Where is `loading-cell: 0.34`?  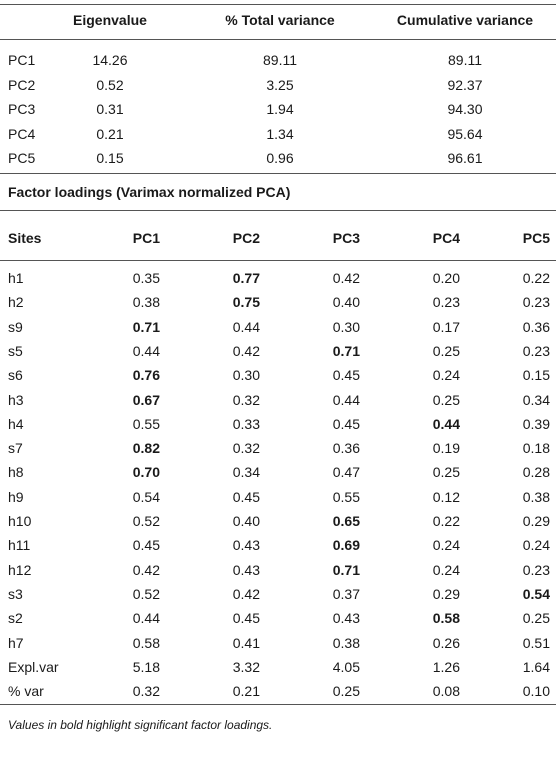
loading-cell: 0.34 is located at coordinates (246, 472).